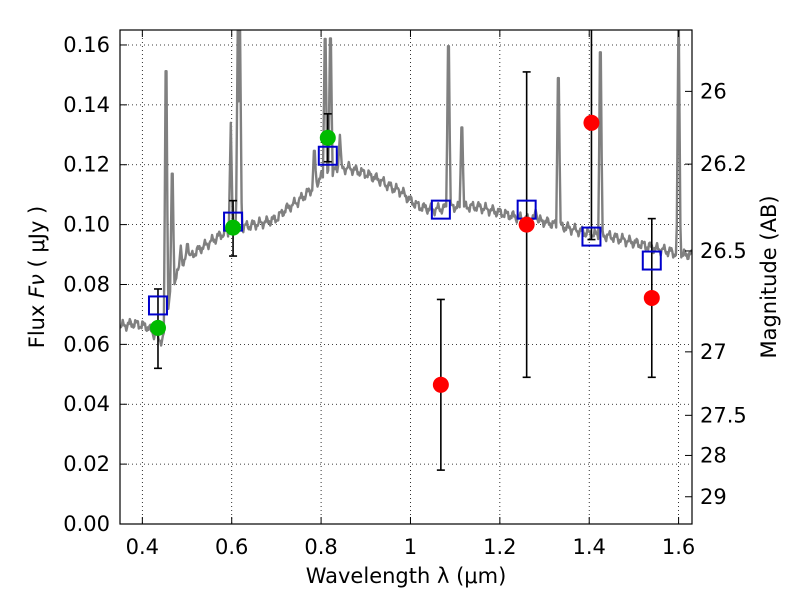 Image resolution: width=800 pixels, height=600 pixels. What do you see at coordinates (142, 547) in the screenshot?
I see `x-tick-label: 0.4` at bounding box center [142, 547].